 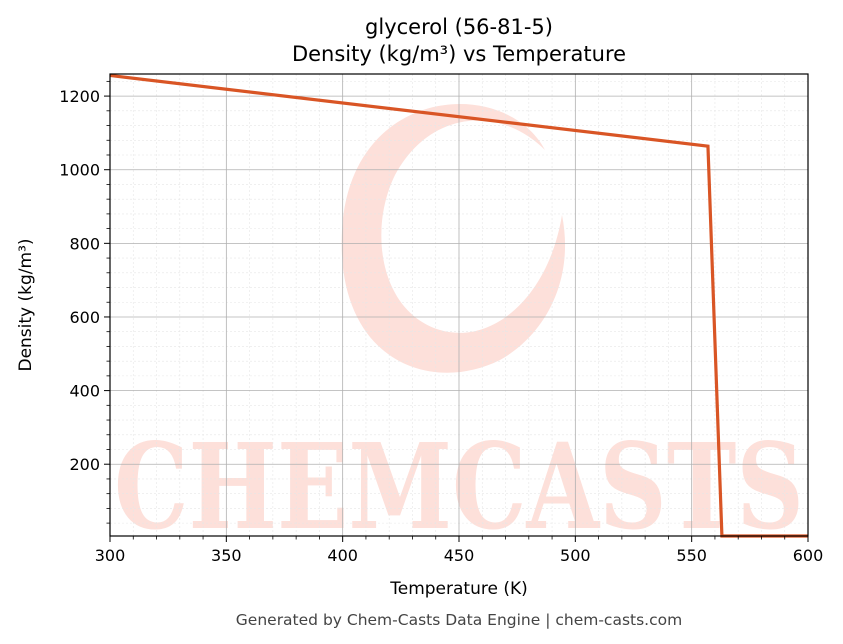 What do you see at coordinates (808, 555) in the screenshot?
I see `x-tick-label: 600` at bounding box center [808, 555].